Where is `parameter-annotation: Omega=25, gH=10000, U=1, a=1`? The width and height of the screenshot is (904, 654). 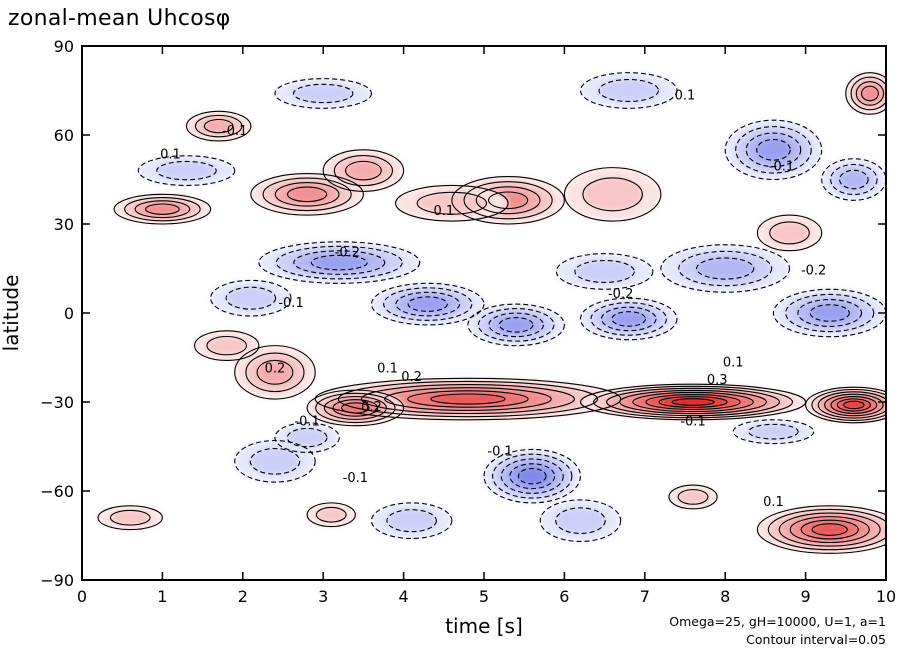
parameter-annotation: Omega=25, gH=10000, U=1, a=1 is located at coordinates (777, 621).